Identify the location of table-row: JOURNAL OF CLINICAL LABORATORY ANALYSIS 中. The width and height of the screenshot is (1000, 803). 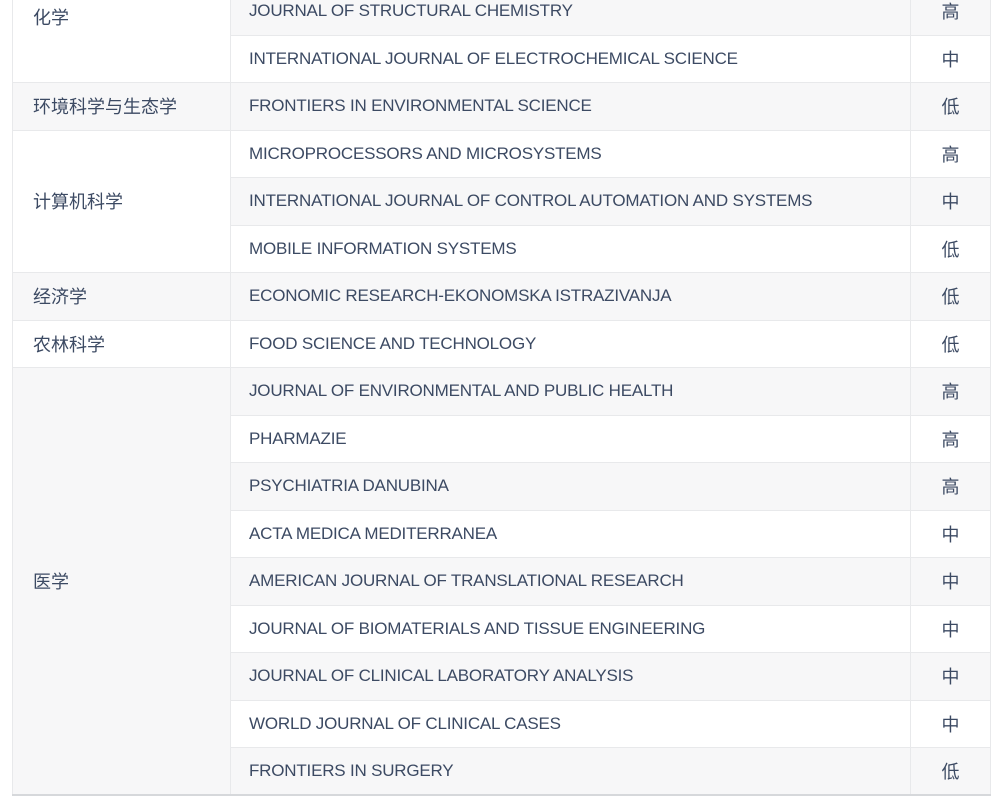
(502, 676).